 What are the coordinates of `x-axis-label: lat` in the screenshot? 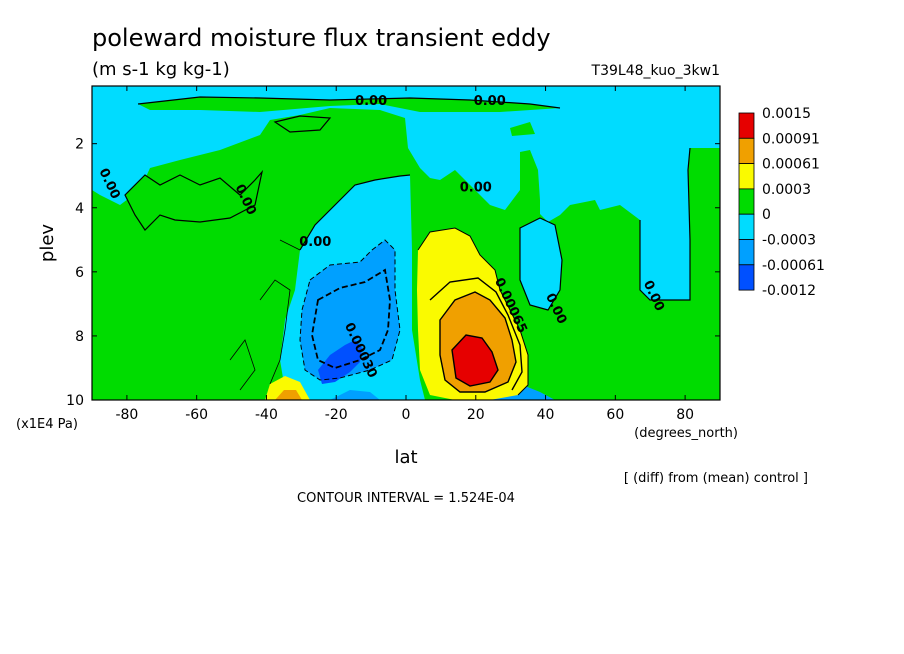 It's located at (405, 457).